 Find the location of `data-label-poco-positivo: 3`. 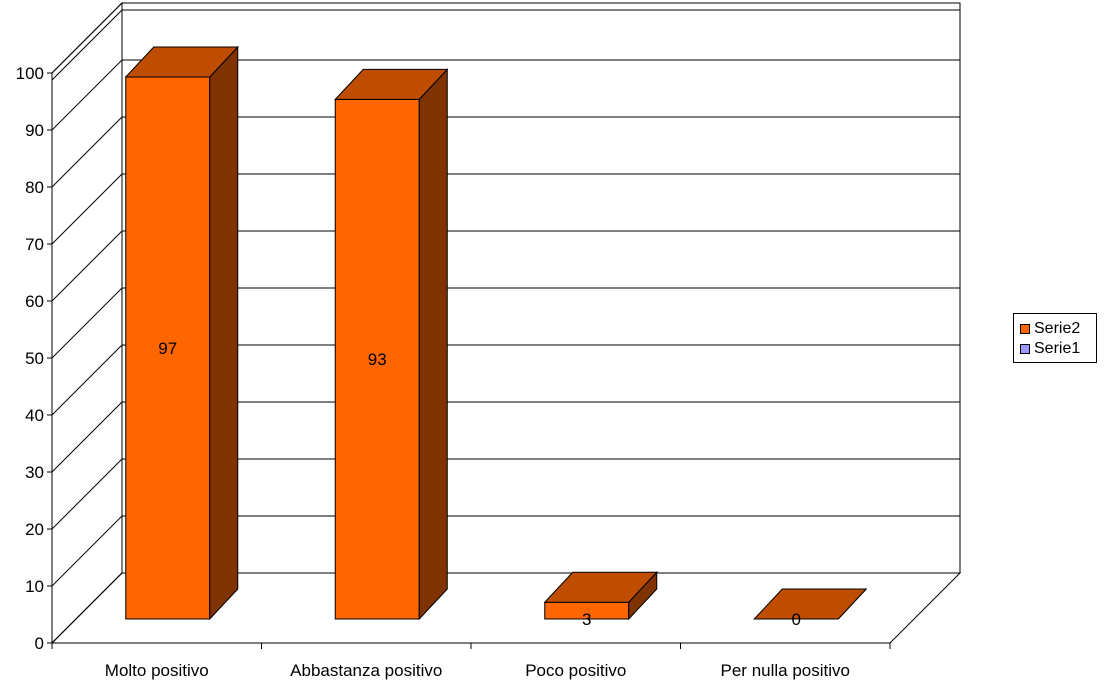

data-label-poco-positivo: 3 is located at coordinates (586, 619).